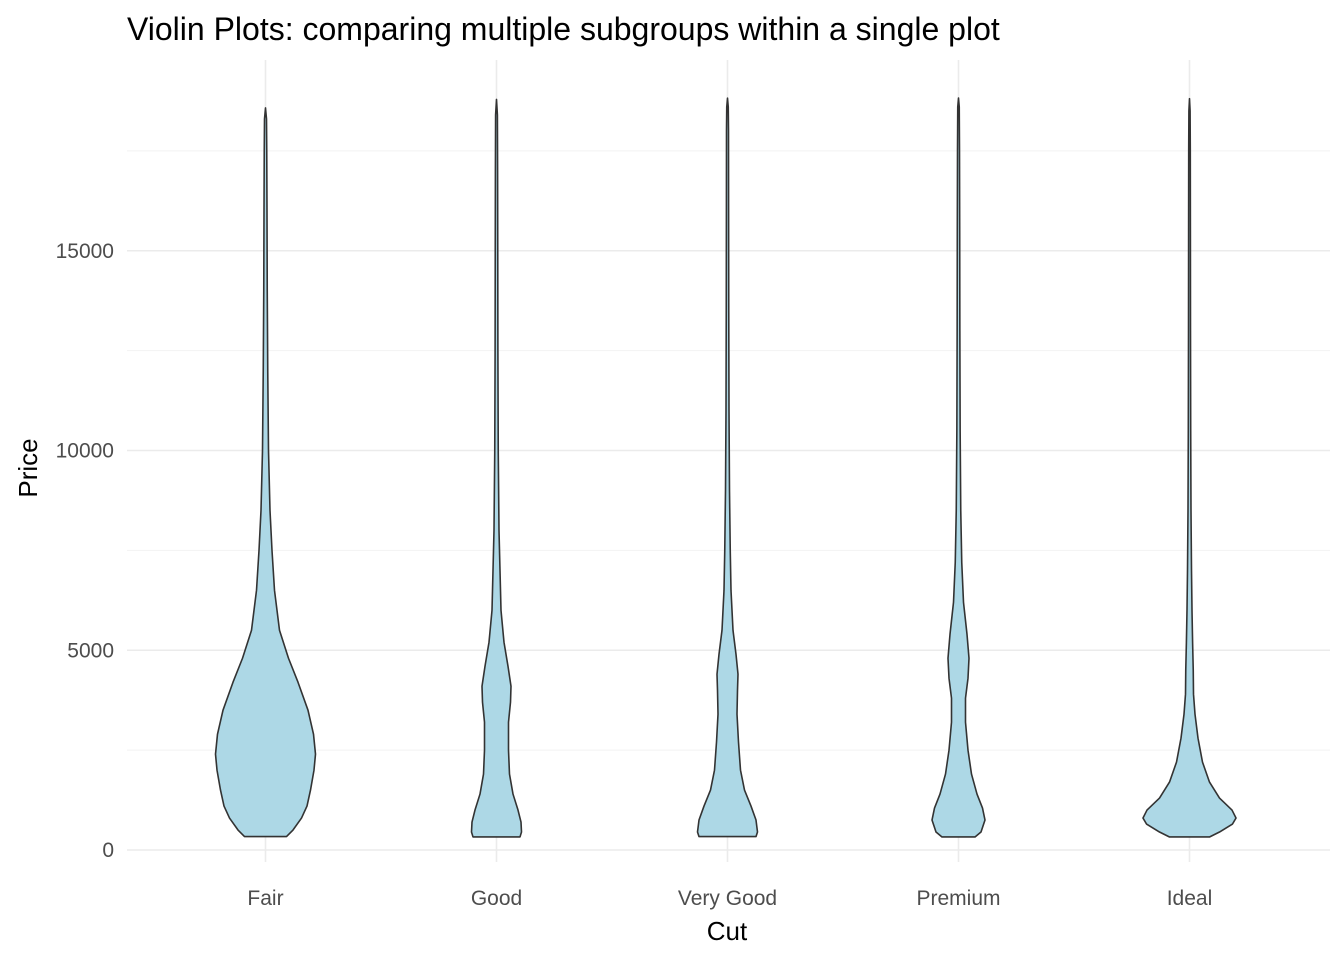 This screenshot has width=1344, height=960. Describe the element at coordinates (496, 468) in the screenshot. I see `violin-good` at that location.